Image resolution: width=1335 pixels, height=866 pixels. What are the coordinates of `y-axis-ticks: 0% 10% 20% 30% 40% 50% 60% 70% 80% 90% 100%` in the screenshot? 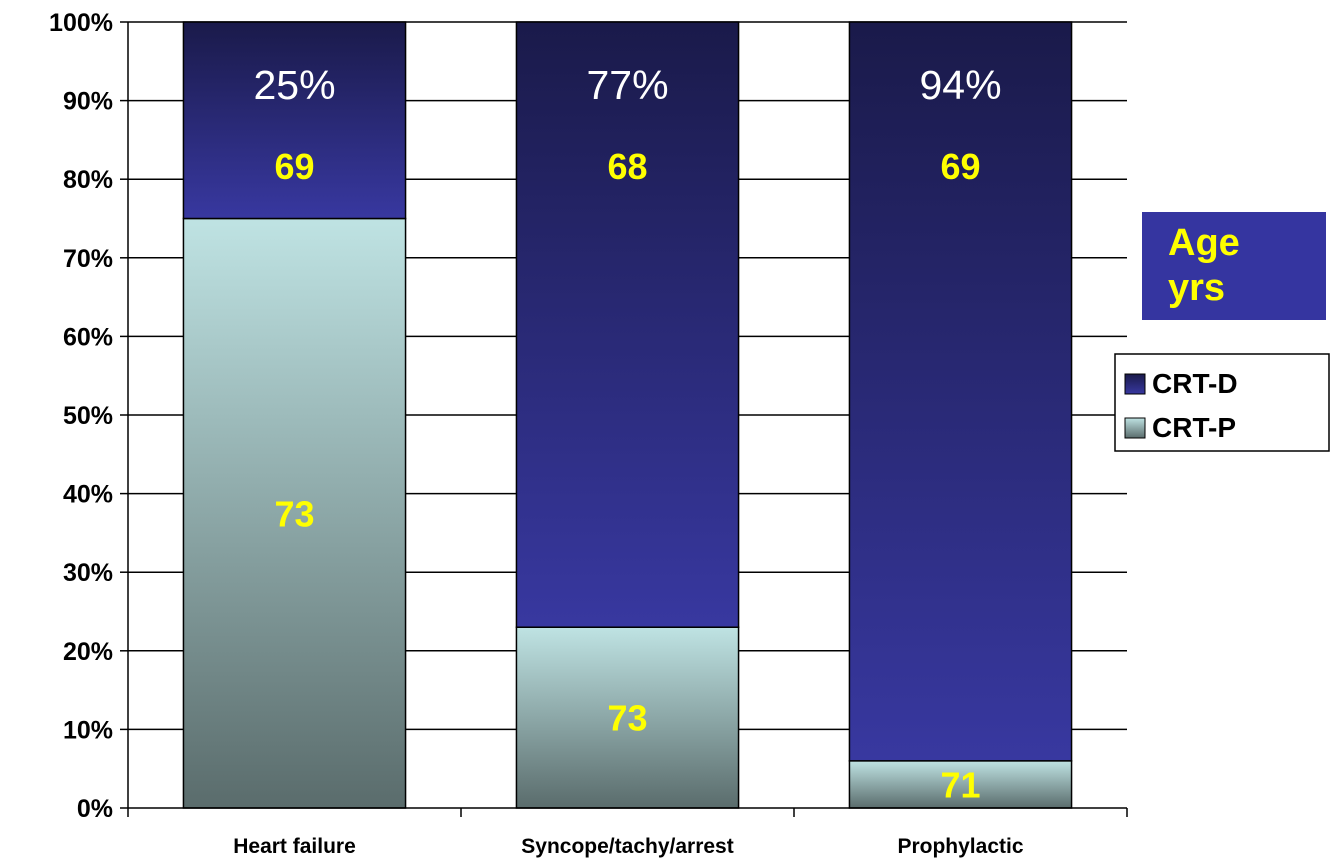 It's located at (88, 416).